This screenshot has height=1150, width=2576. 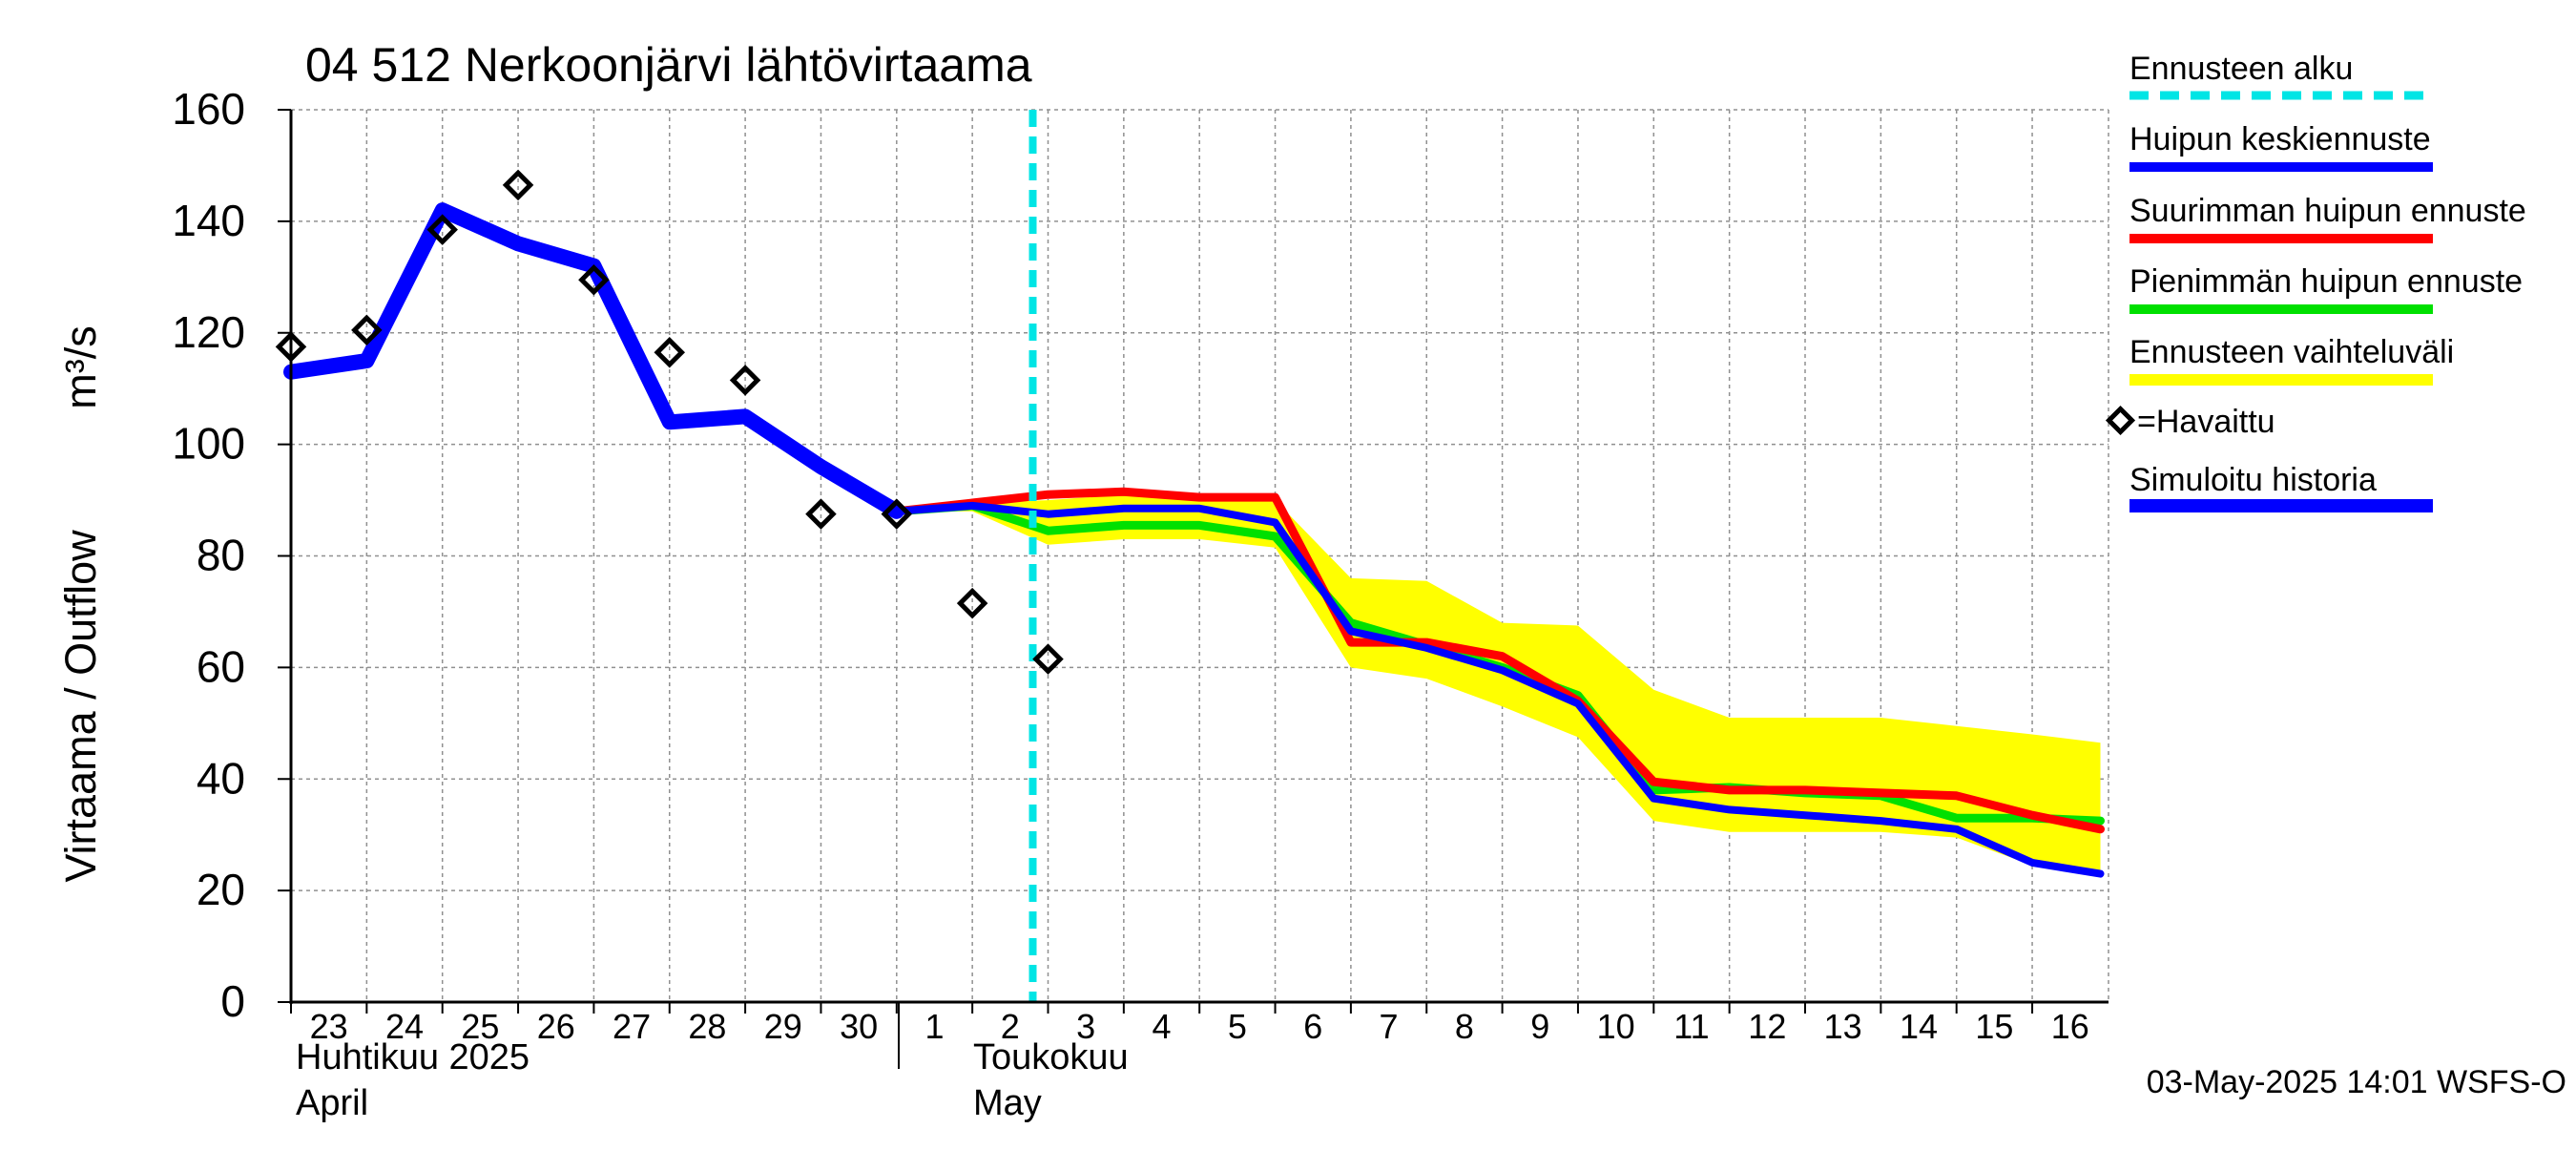 What do you see at coordinates (332, 1103) in the screenshot?
I see `month-label-en-april: April` at bounding box center [332, 1103].